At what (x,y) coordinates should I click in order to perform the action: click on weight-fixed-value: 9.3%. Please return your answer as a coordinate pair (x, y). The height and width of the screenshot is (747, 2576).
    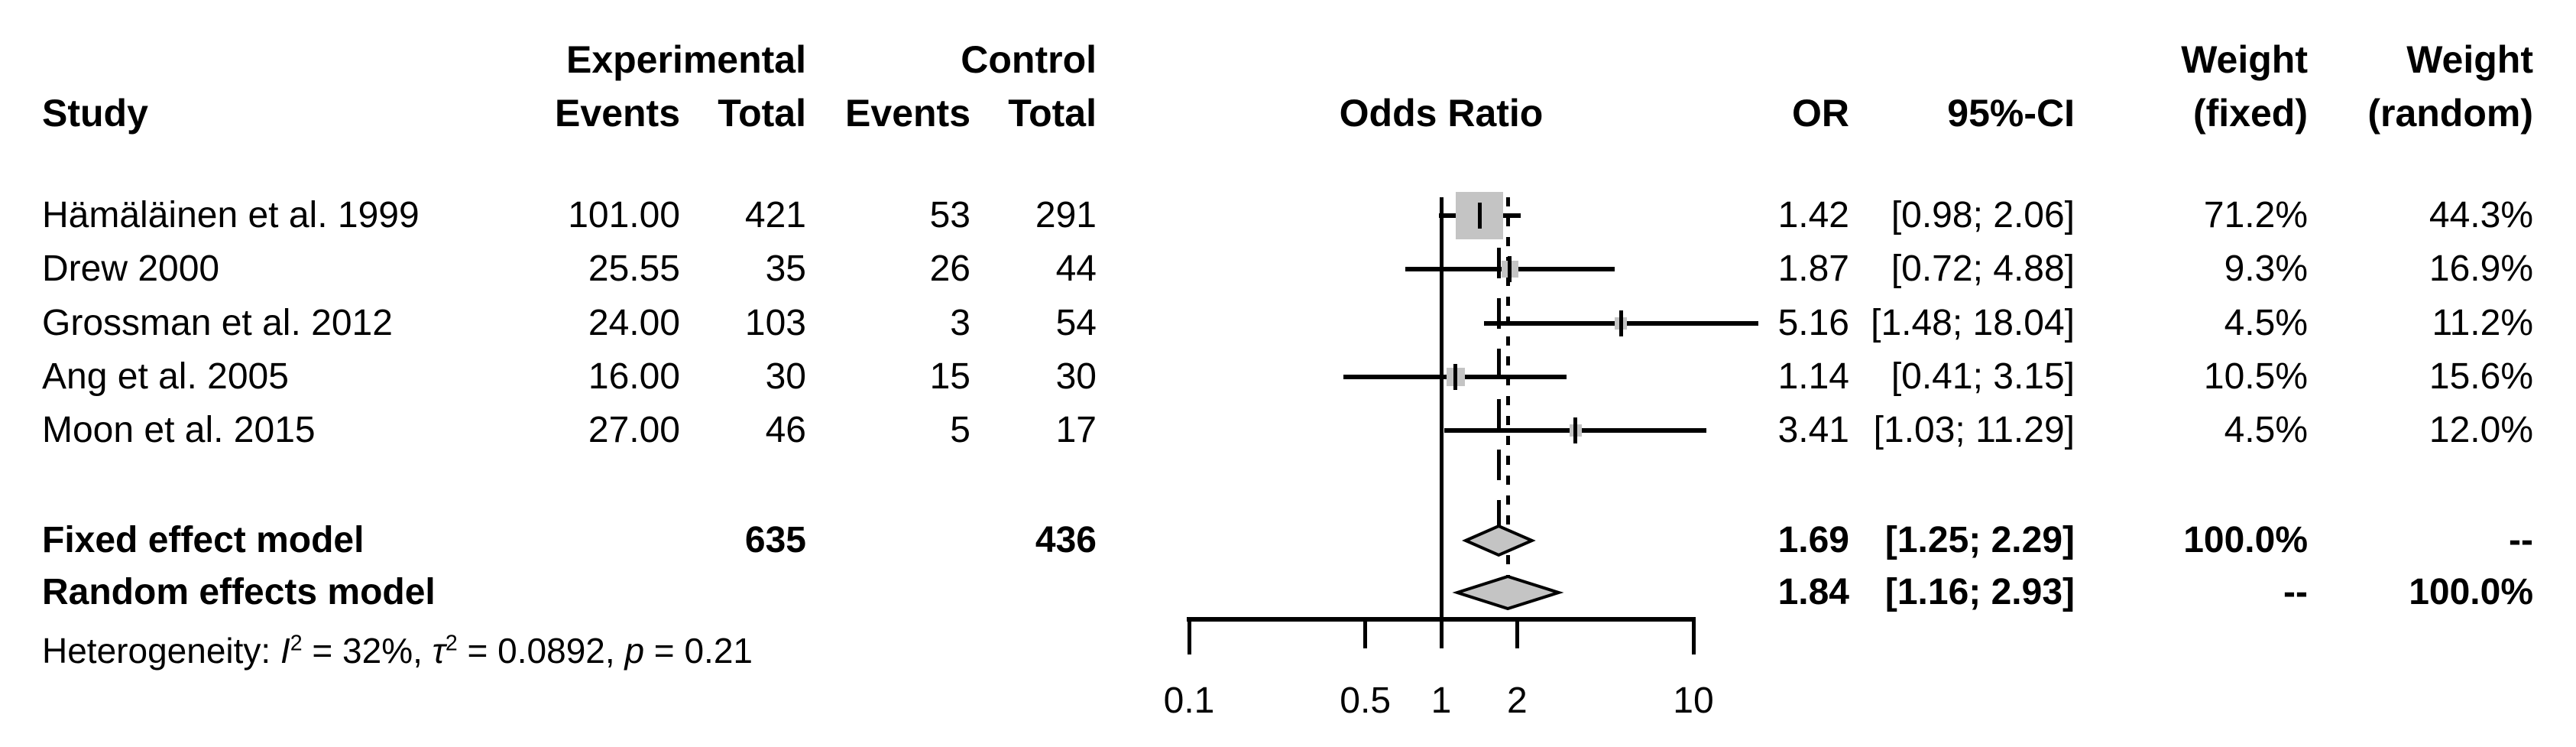
    Looking at the image, I should click on (2266, 269).